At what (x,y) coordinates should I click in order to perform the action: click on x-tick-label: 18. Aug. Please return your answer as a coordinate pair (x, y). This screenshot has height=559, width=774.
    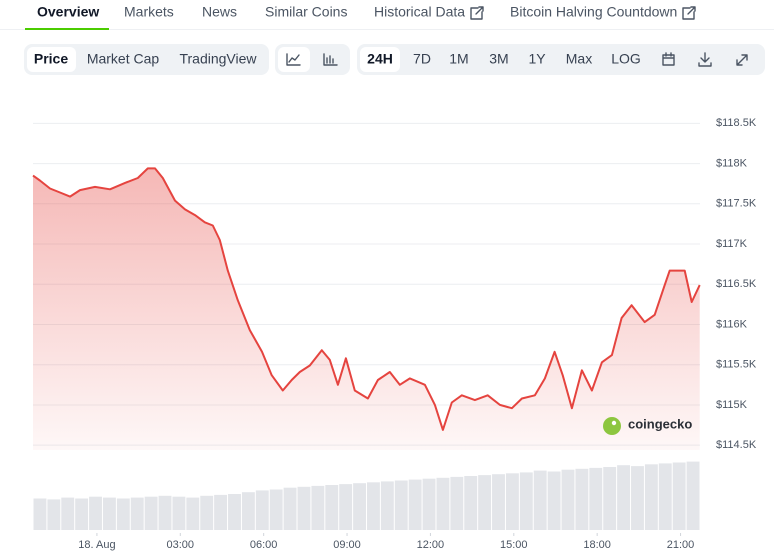
    Looking at the image, I should click on (96, 545).